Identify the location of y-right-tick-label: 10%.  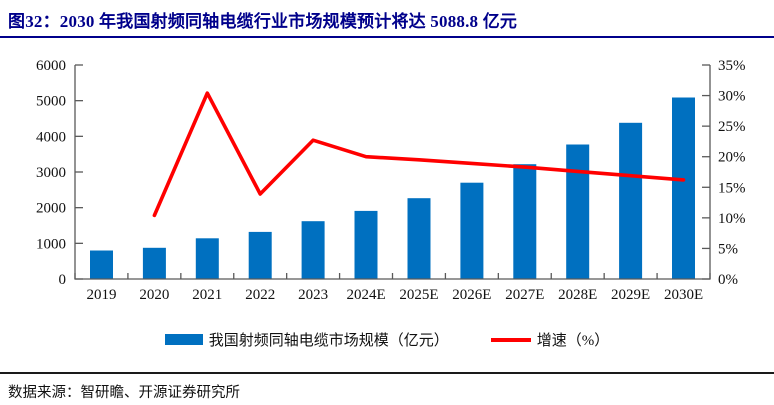
(732, 219).